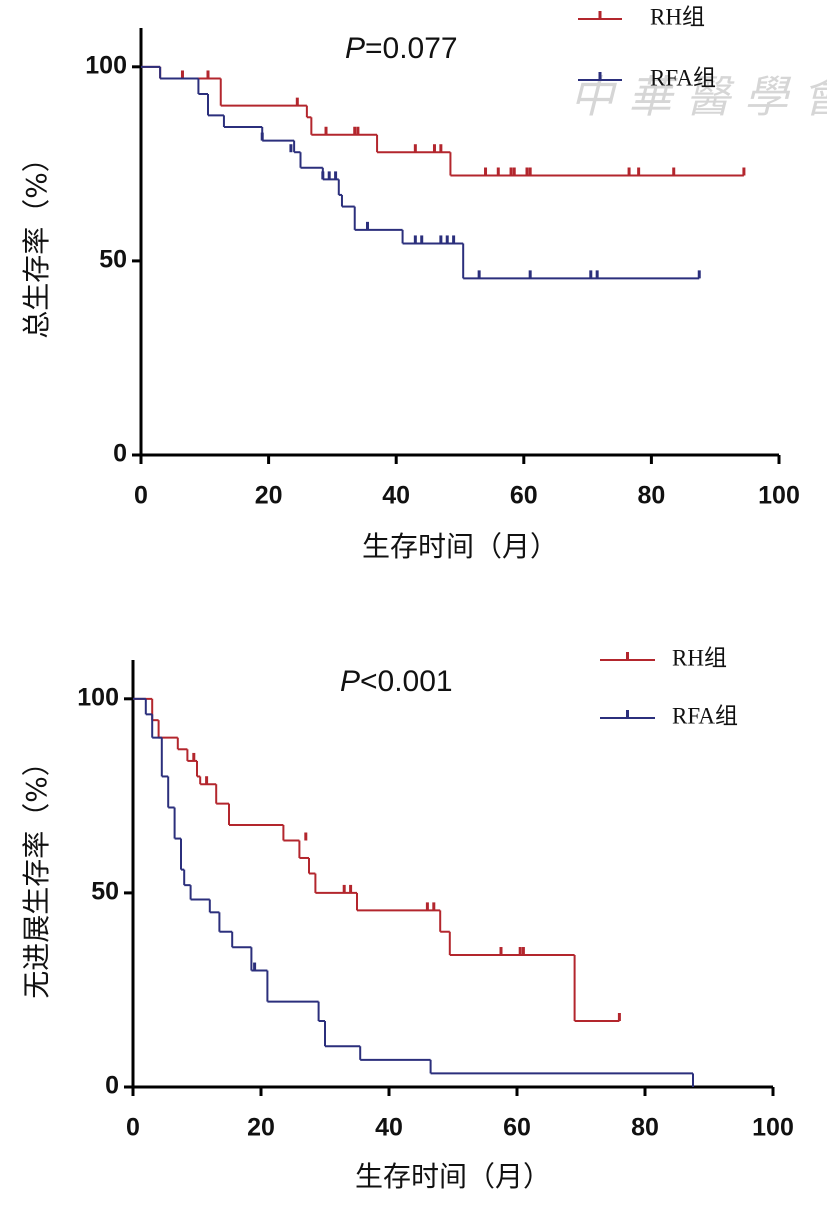  What do you see at coordinates (401, 48) in the screenshot?
I see `annotation: P=0.077` at bounding box center [401, 48].